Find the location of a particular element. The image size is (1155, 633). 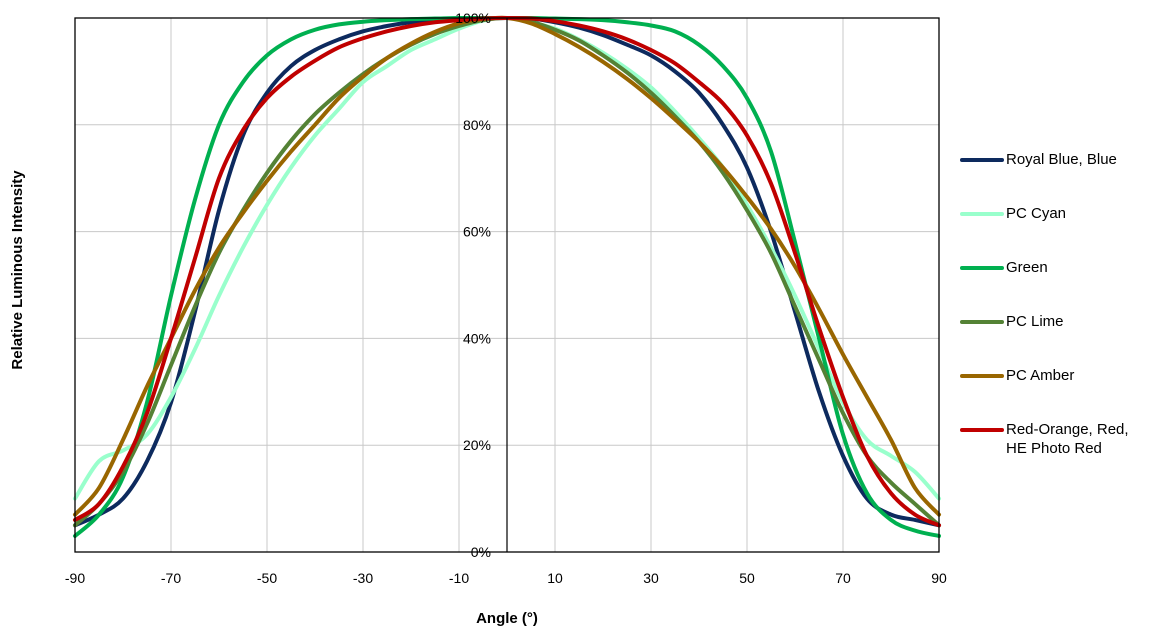

y-tick-label-2: 40% is located at coordinates (477, 338).